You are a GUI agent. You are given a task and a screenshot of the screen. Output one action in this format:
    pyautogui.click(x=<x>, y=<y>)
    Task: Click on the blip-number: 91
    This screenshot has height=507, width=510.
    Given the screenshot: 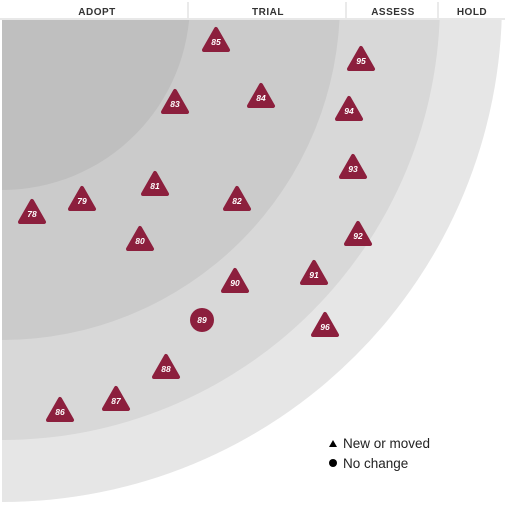 What is the action you would take?
    pyautogui.click(x=314, y=275)
    